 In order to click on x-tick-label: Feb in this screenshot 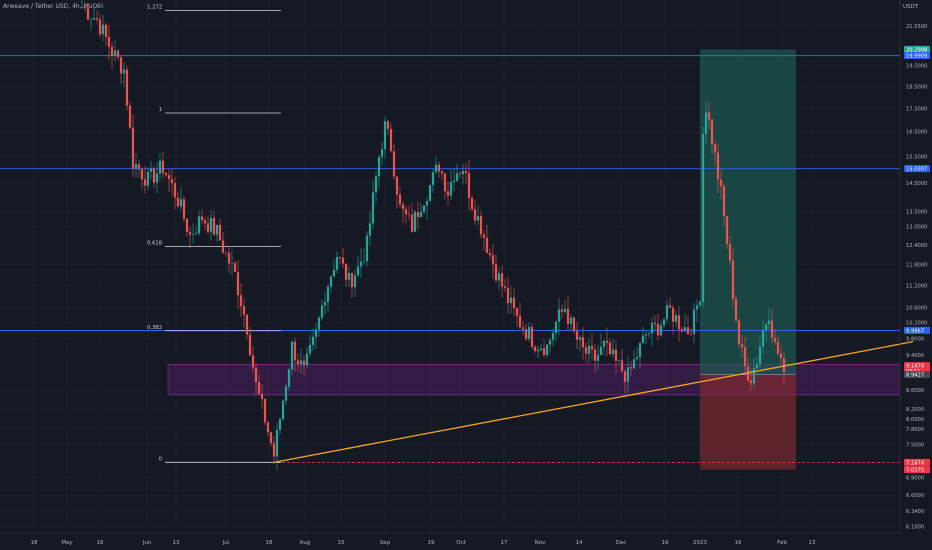, I will do `click(782, 543)`.